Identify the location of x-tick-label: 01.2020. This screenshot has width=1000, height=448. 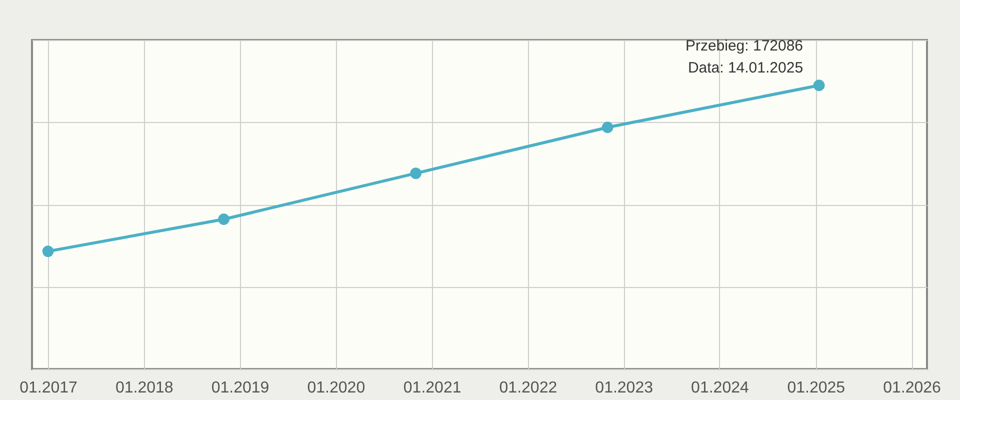
(336, 388).